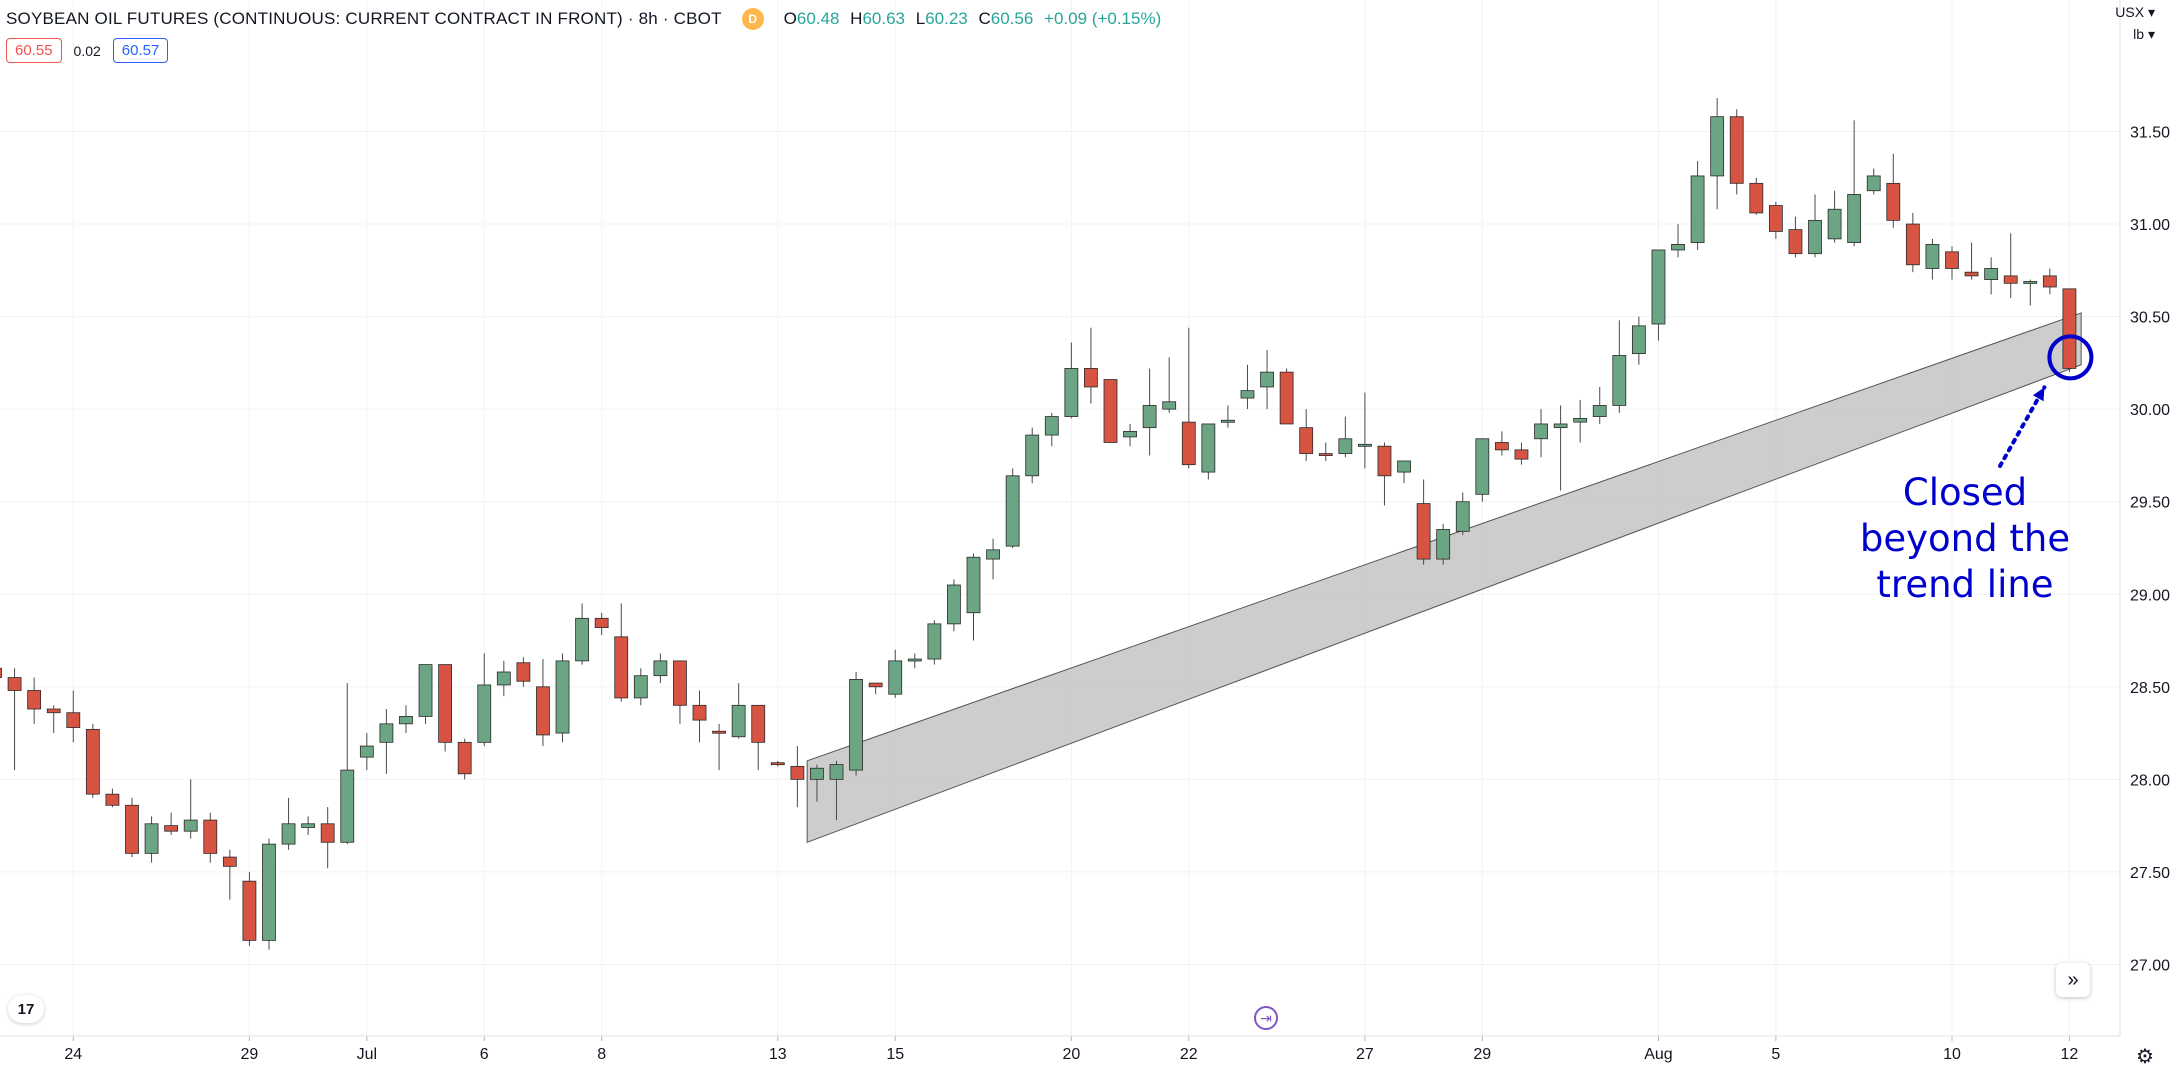 The height and width of the screenshot is (1074, 2175). I want to click on annotation-line-2: beyond the, so click(1965, 538).